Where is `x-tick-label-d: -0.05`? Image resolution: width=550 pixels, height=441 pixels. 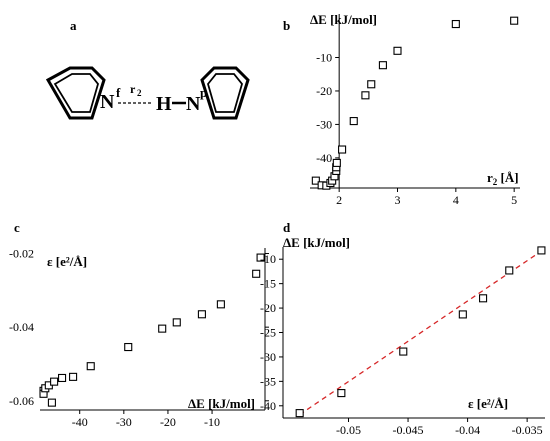 x-tick-label-d: -0.05 is located at coordinates (348, 430).